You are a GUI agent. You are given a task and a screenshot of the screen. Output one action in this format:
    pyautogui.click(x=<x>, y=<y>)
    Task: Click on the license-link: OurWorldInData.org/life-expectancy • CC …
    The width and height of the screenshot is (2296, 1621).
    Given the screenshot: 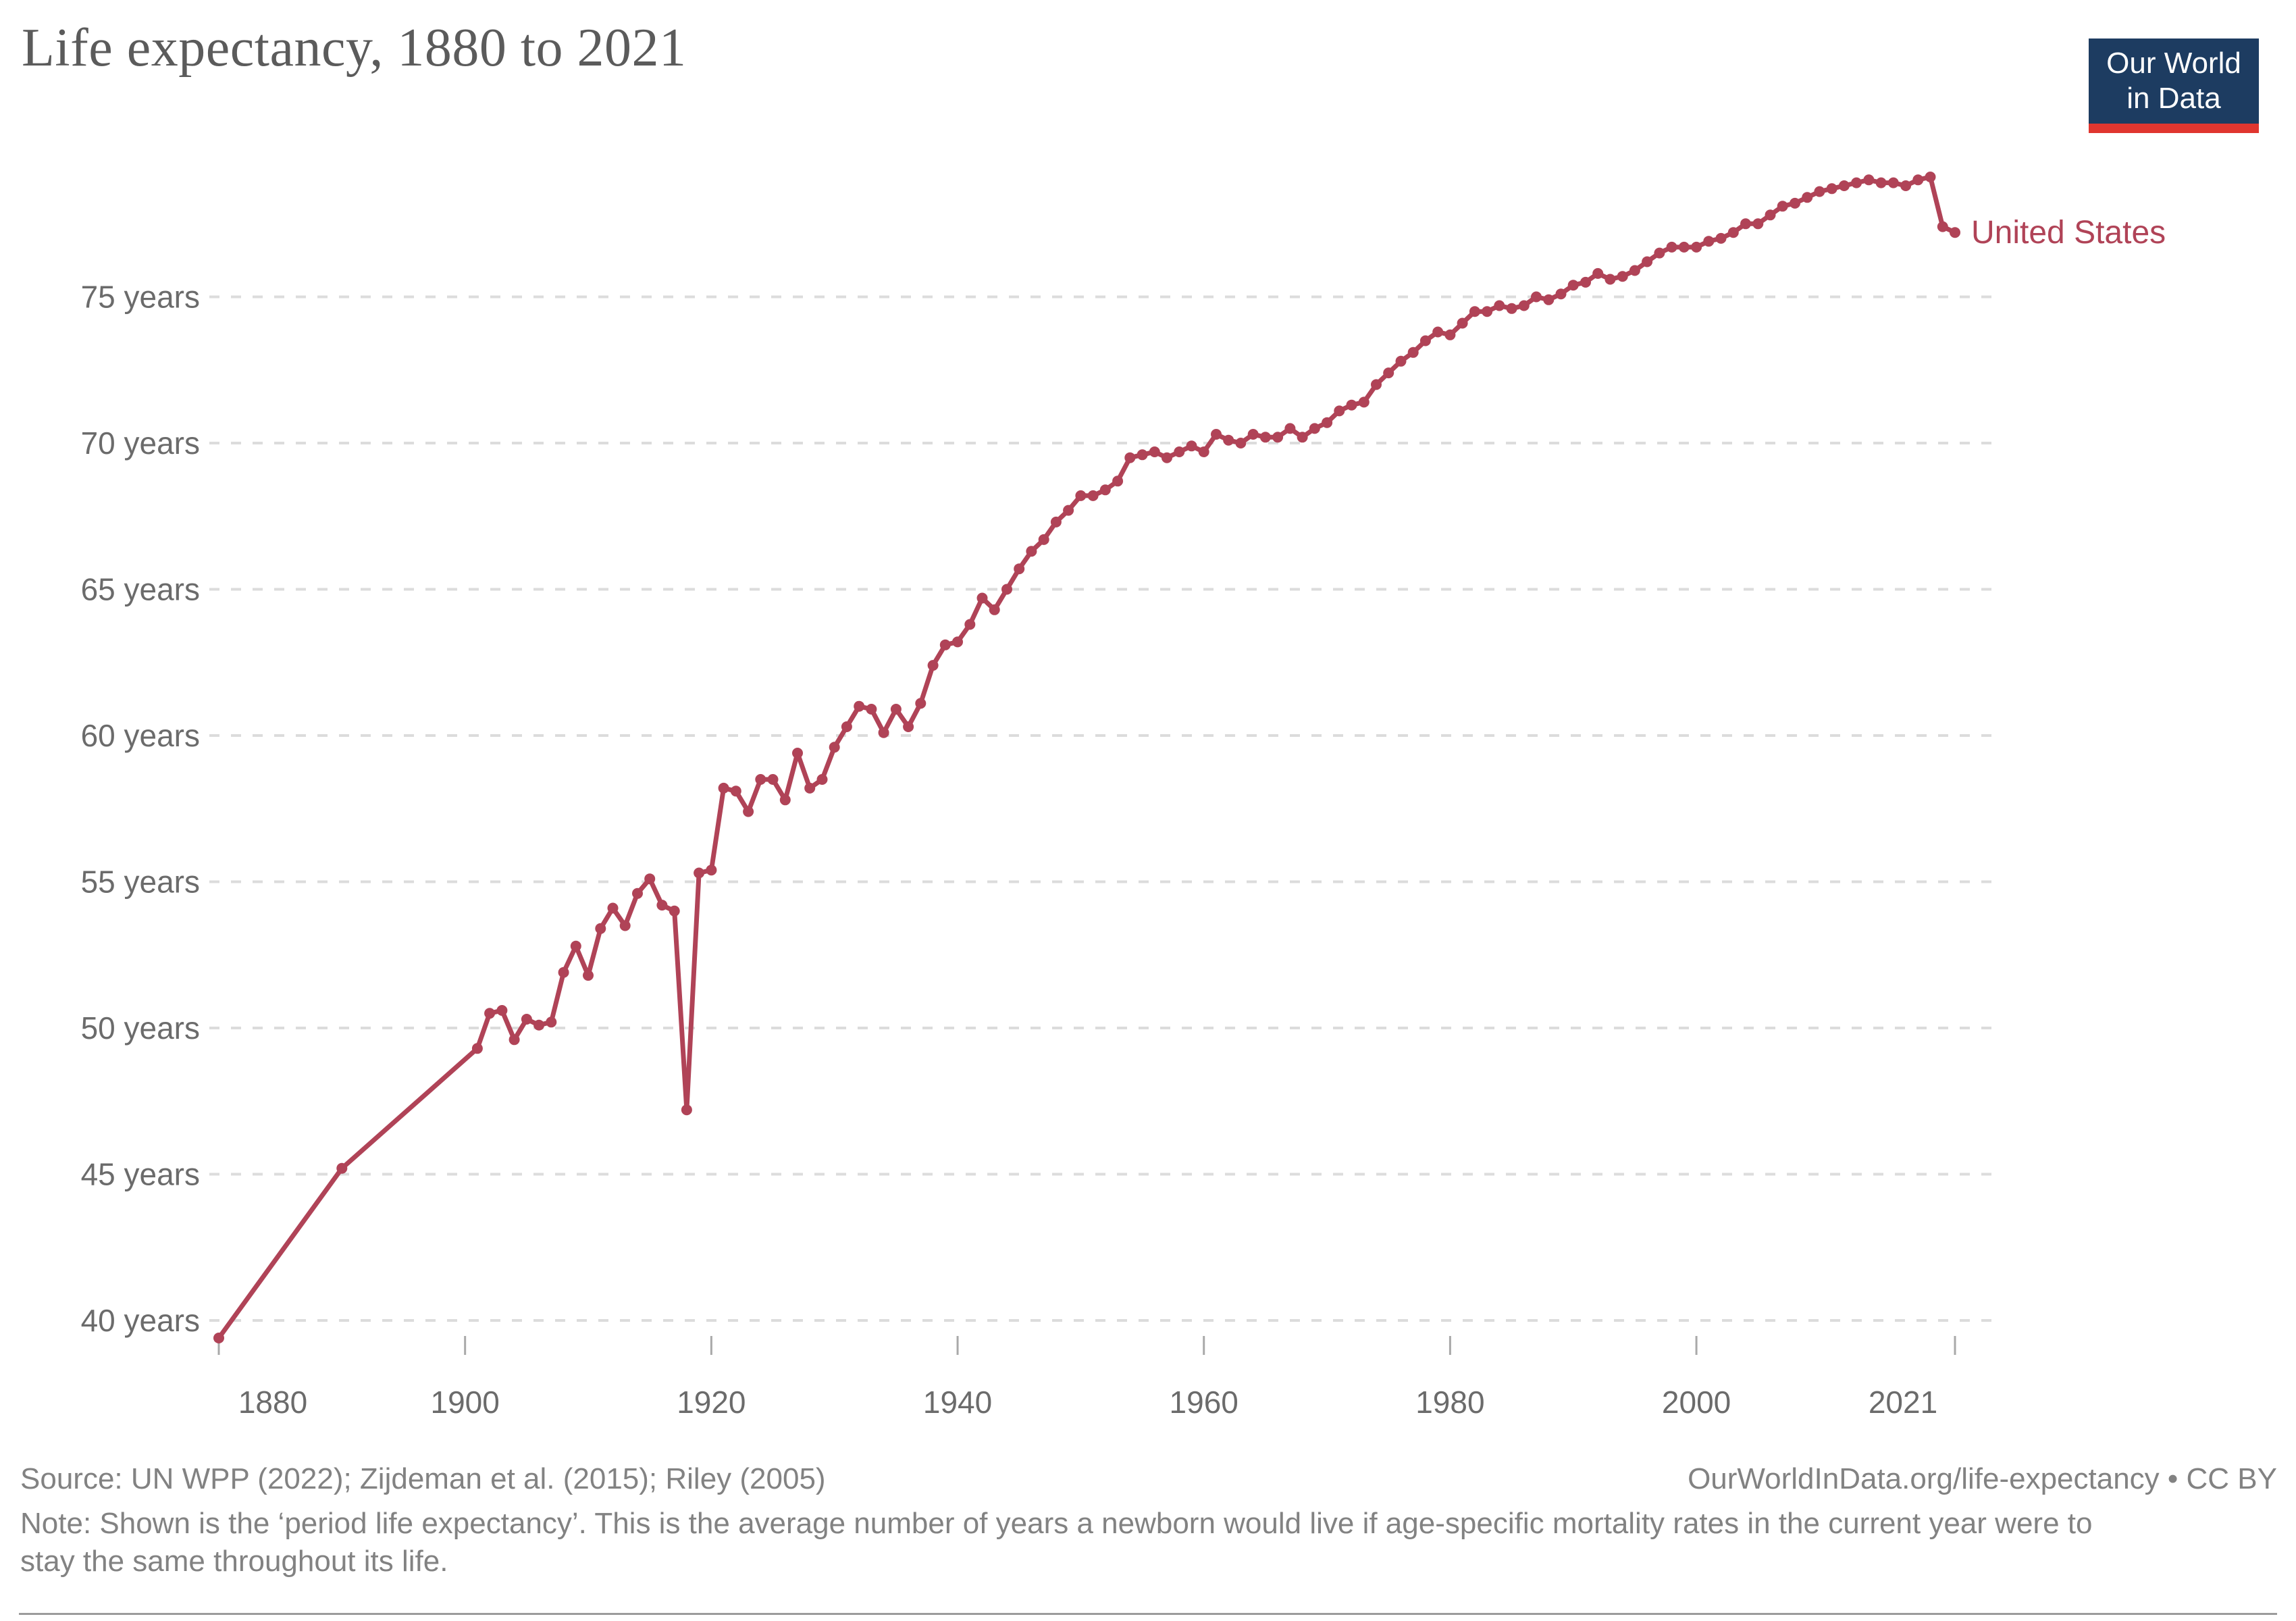 What is the action you would take?
    pyautogui.click(x=1983, y=1478)
    